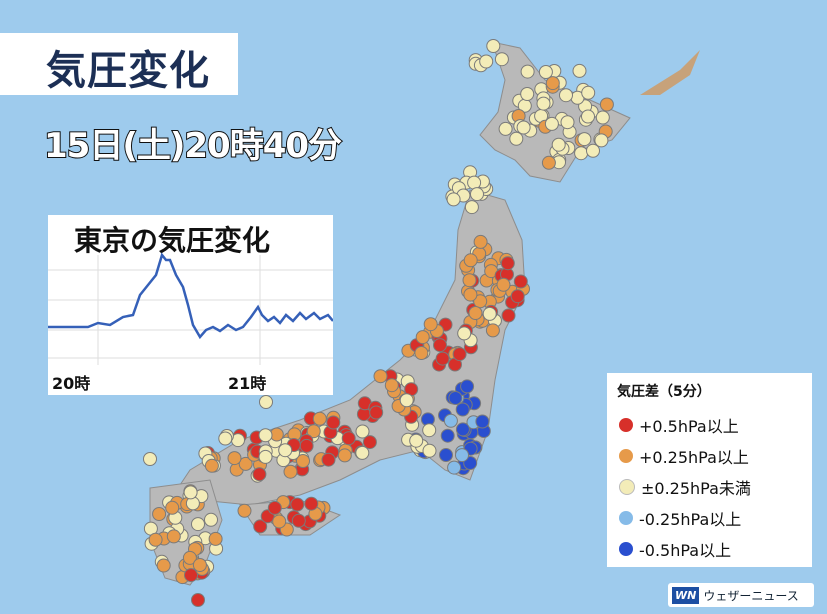 Image resolution: width=827 pixels, height=614 pixels. What do you see at coordinates (689, 426) in the screenshot?
I see `legend-label: +0.5hPa以上` at bounding box center [689, 426].